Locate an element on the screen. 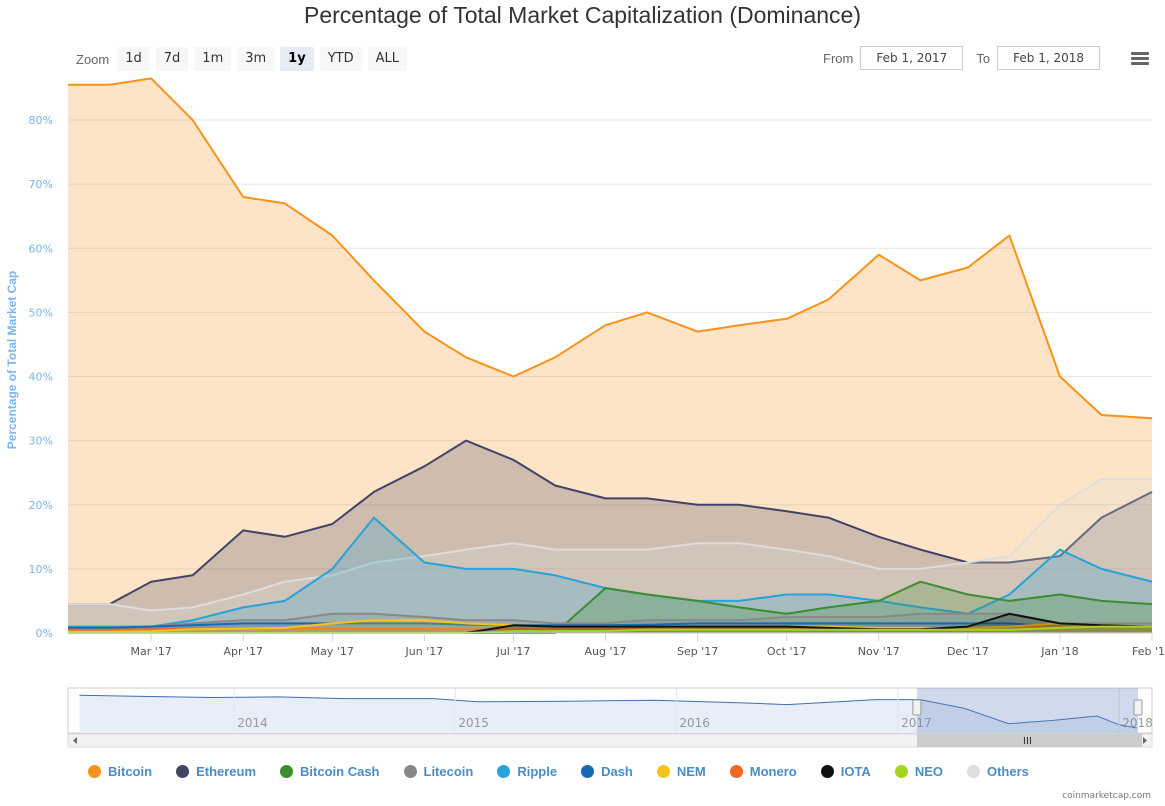 The image size is (1165, 806). legend-label: IOTA is located at coordinates (855, 771).